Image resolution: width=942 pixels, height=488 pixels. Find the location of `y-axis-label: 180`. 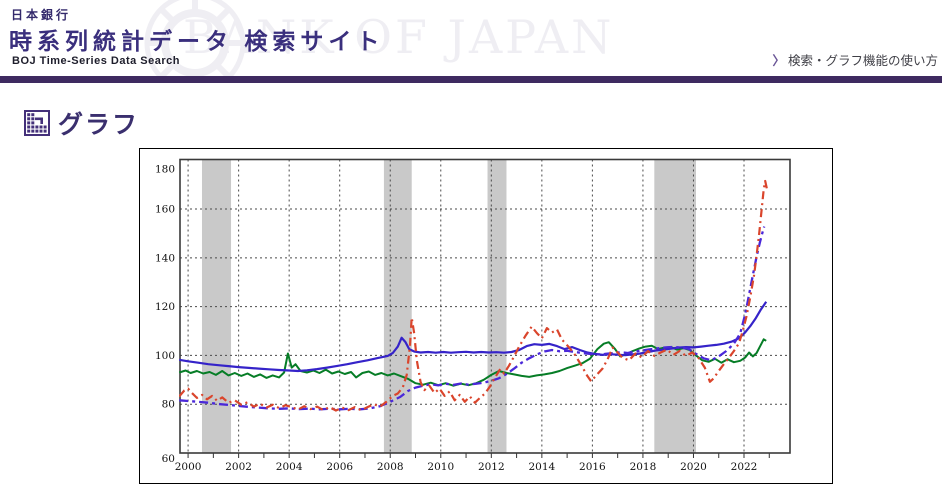

y-axis-label: 180 is located at coordinates (165, 170).